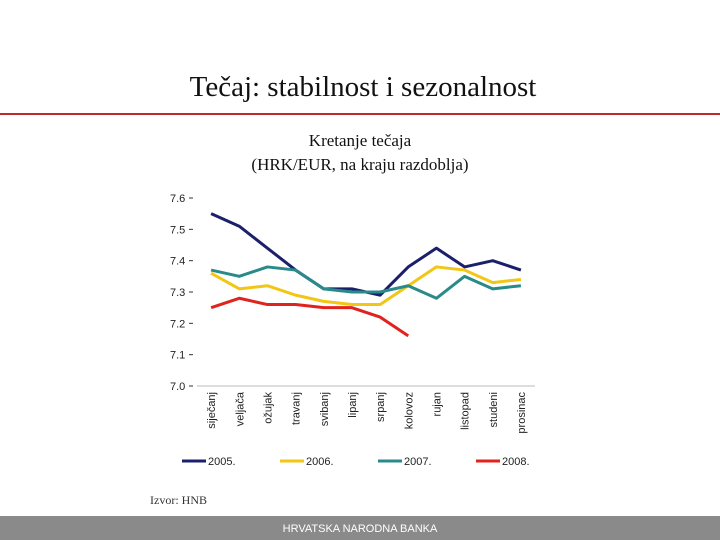 This screenshot has width=720, height=540. I want to click on x-tick-label: travanj, so click(297, 408).